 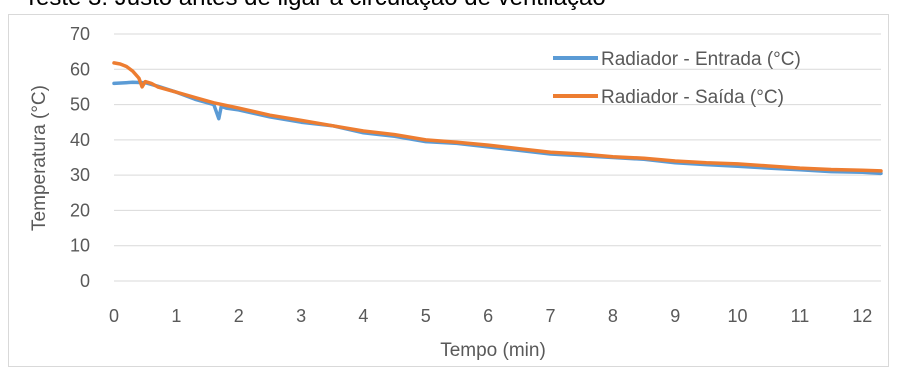 I want to click on y-tick-label-70: 70, so click(x=80, y=34).